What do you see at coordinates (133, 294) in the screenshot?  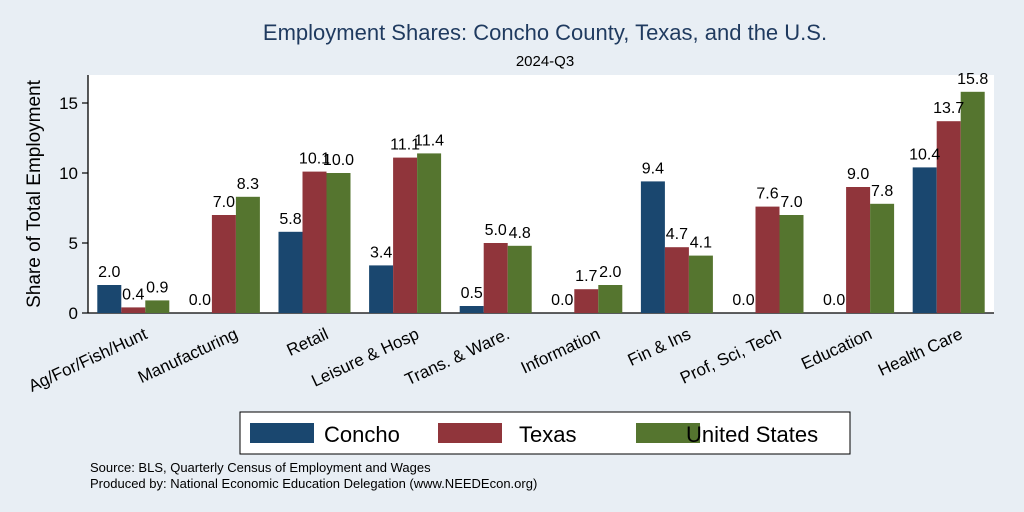 I see `data-label: 0.4` at bounding box center [133, 294].